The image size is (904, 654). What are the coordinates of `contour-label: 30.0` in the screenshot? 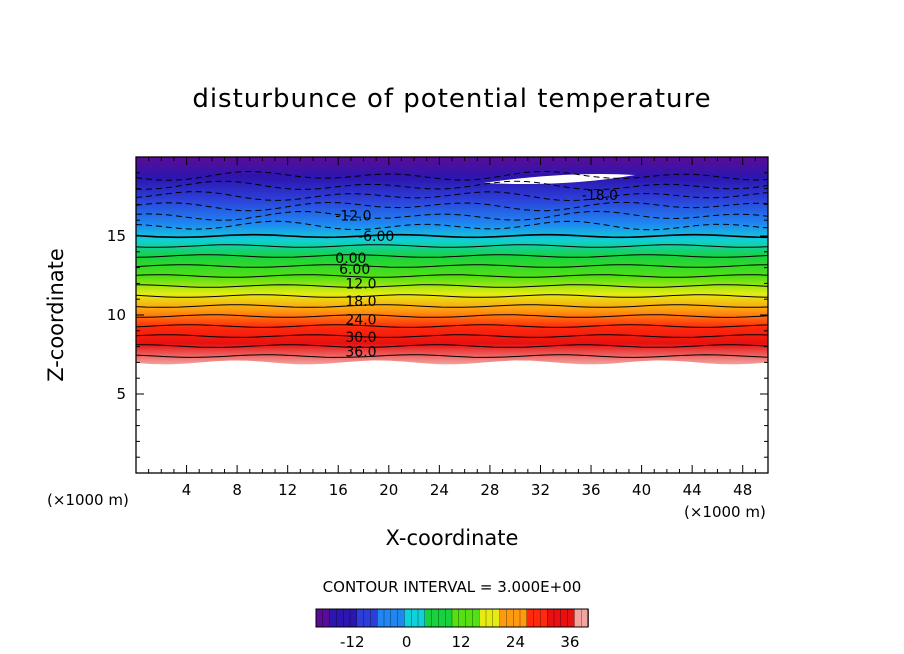 It's located at (360, 338).